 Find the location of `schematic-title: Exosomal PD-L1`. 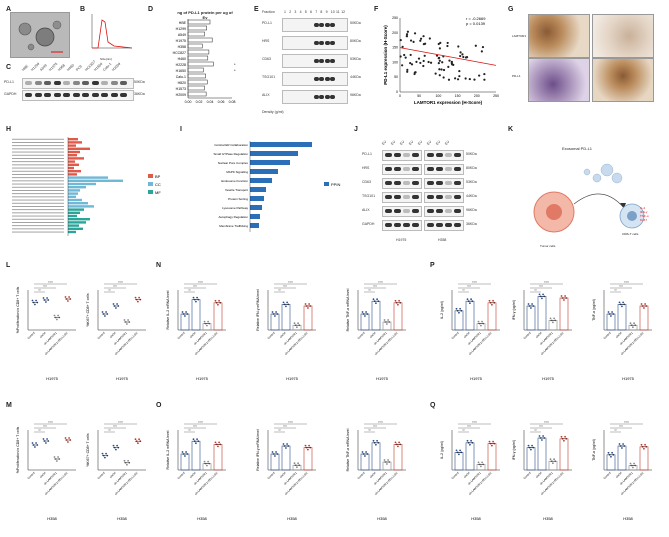

schematic-title: Exosomal PD-L1 is located at coordinates (577, 148).